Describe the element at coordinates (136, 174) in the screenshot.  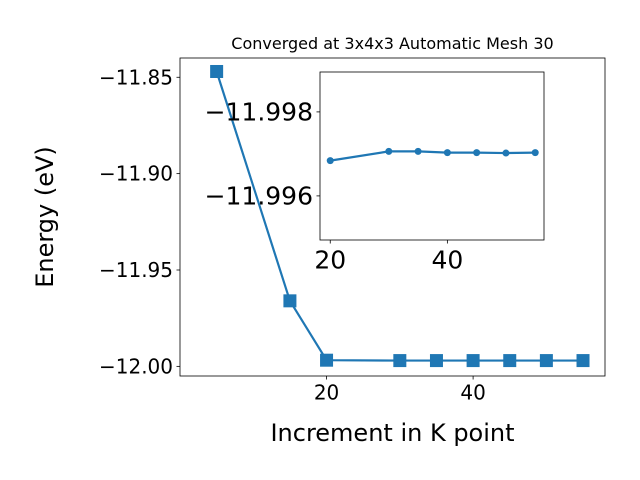
I see `y-tick-label: −11.90` at that location.